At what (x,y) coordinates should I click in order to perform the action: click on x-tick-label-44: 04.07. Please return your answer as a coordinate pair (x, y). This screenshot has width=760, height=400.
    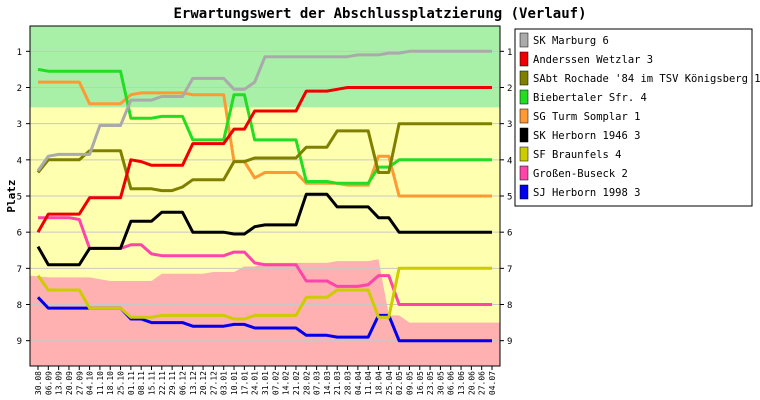
    Looking at the image, I should click on (492, 383).